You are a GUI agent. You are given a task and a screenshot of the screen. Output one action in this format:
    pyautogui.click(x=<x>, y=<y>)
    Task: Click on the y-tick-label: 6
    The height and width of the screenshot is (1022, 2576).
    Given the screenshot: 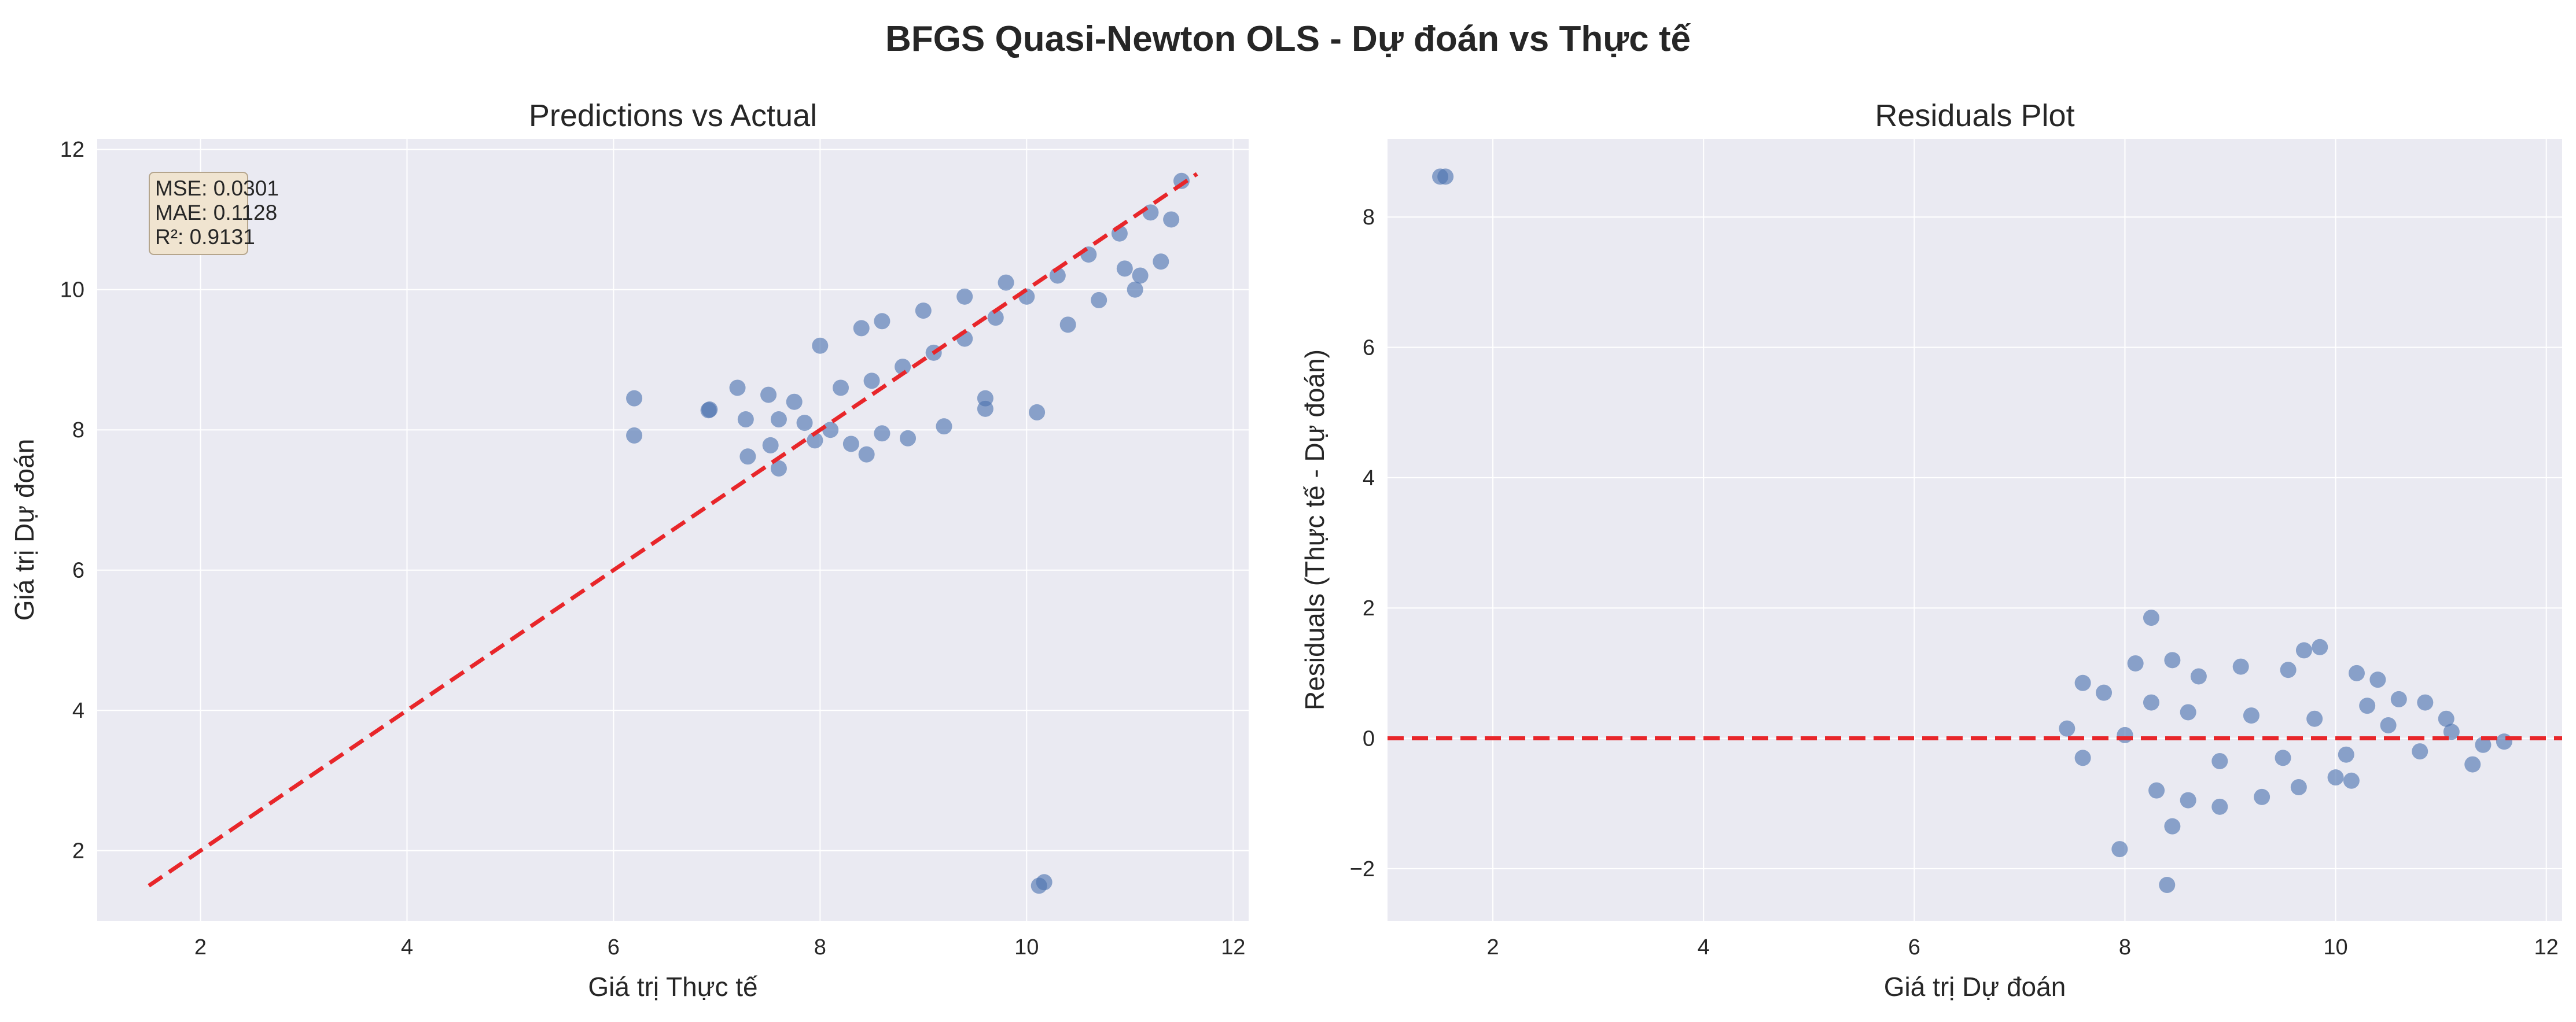 What is the action you would take?
    pyautogui.click(x=1369, y=348)
    